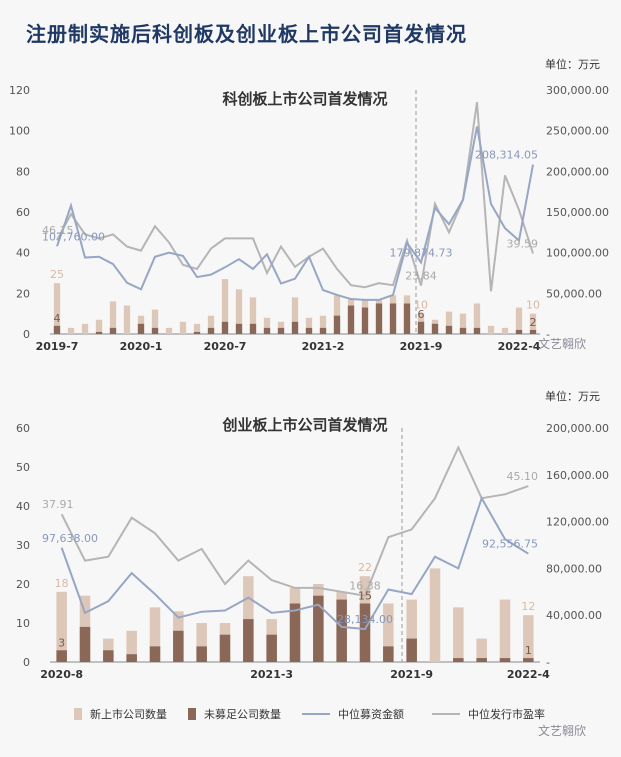 The width and height of the screenshot is (621, 757). Describe the element at coordinates (577, 253) in the screenshot. I see `right-tick-label: 100,000.00` at that location.